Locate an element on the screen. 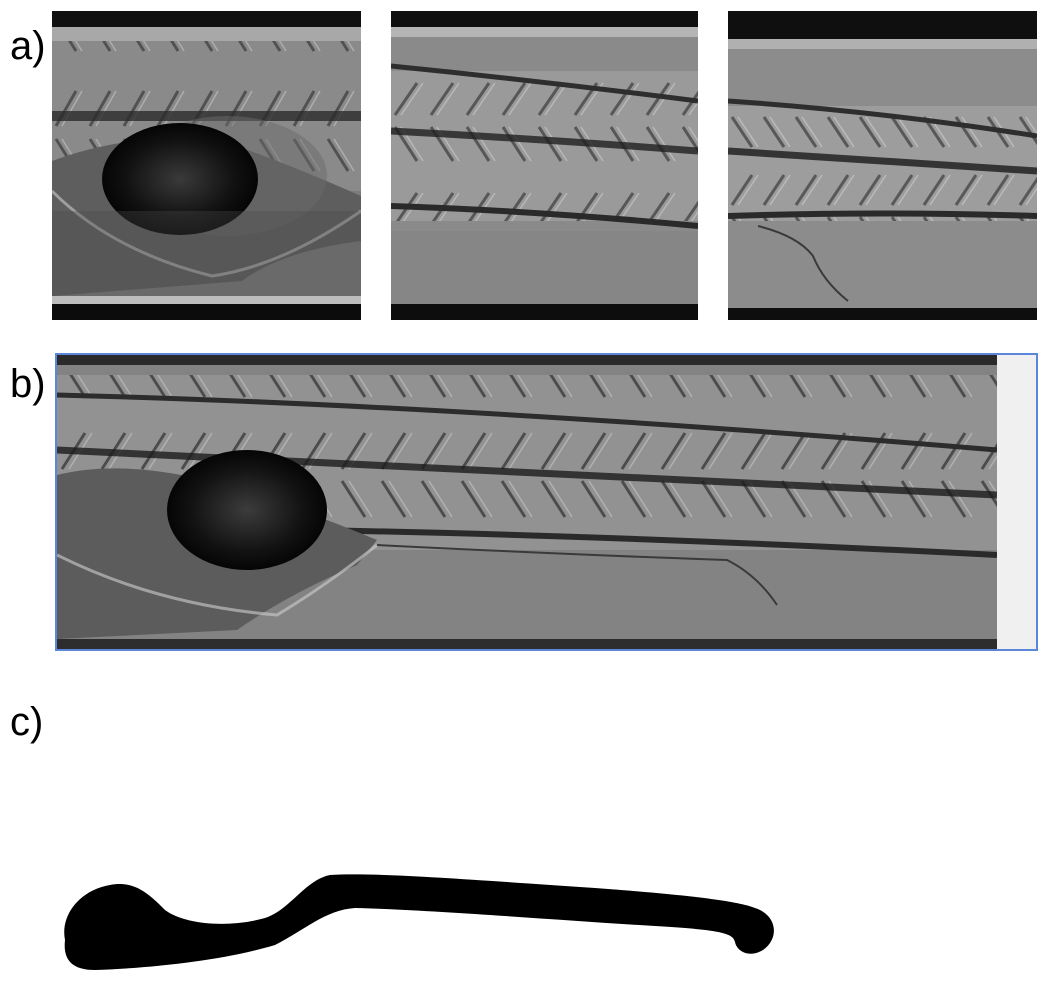 The height and width of the screenshot is (991, 1048). panel-label-a: a) is located at coordinates (28, 46).